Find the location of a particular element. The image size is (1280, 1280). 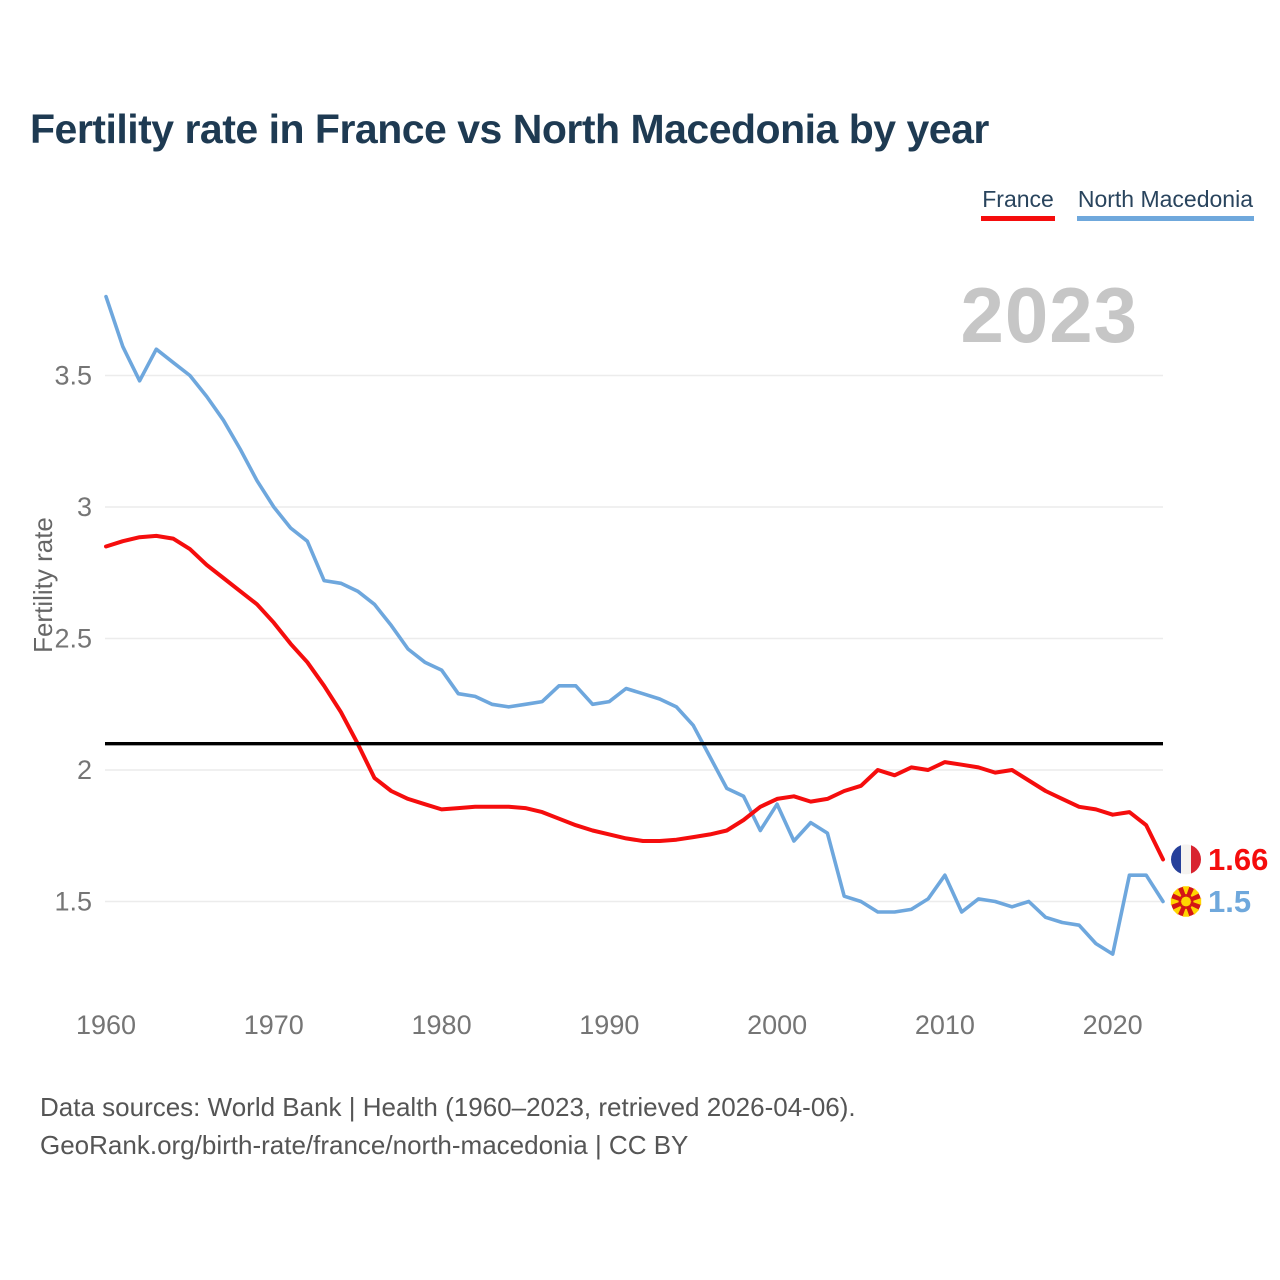

x-tick-label-2020: 2020 is located at coordinates (1113, 1025).